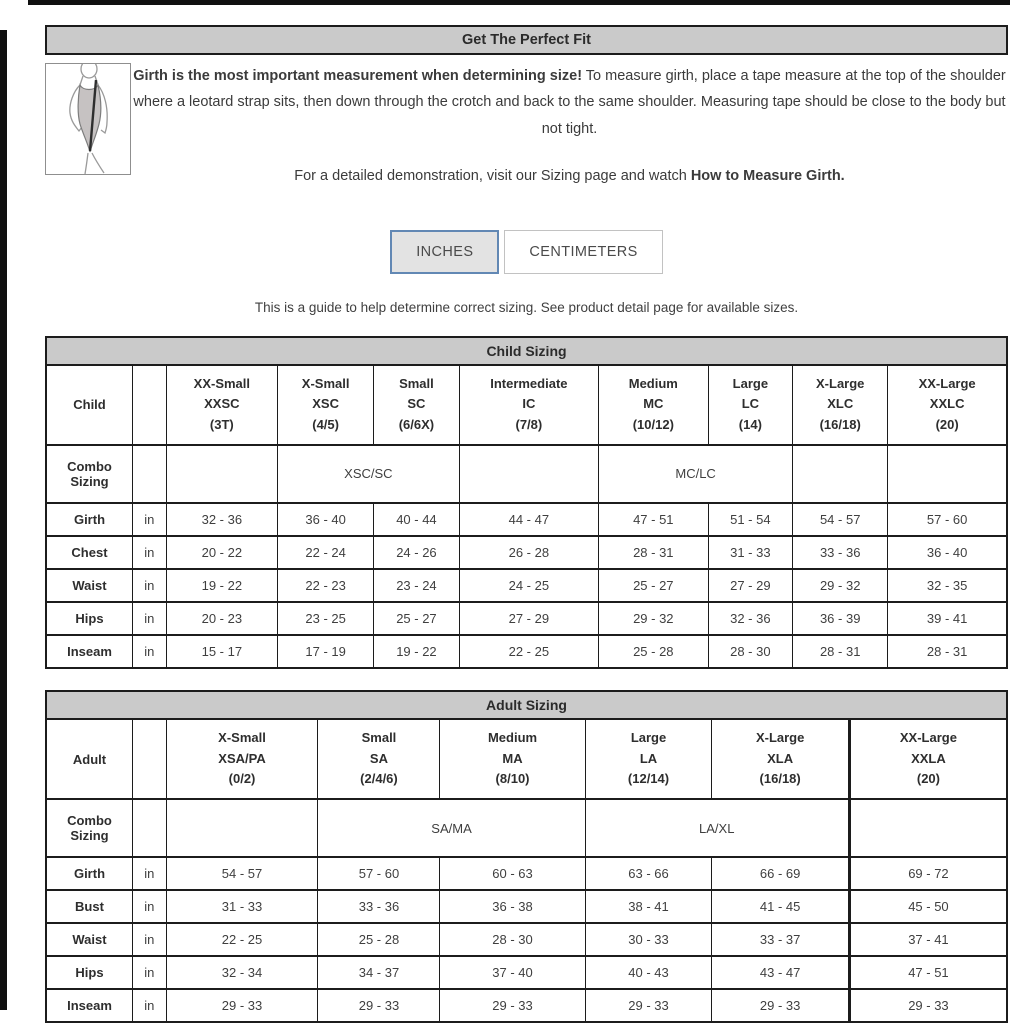  What do you see at coordinates (947, 651) in the screenshot?
I see `value-cell: 28 - 31` at bounding box center [947, 651].